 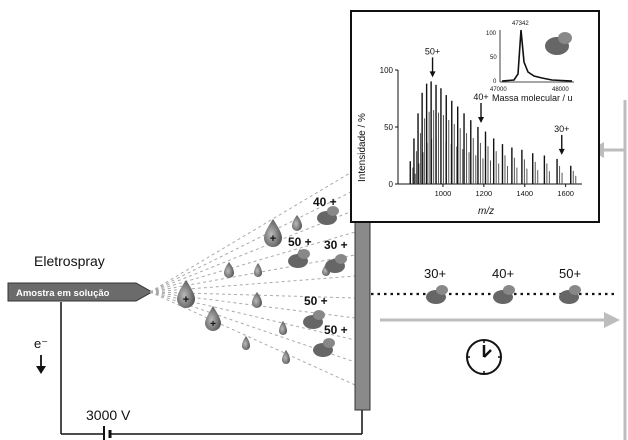 I want to click on x-tick-label: 1200, so click(x=484, y=193).